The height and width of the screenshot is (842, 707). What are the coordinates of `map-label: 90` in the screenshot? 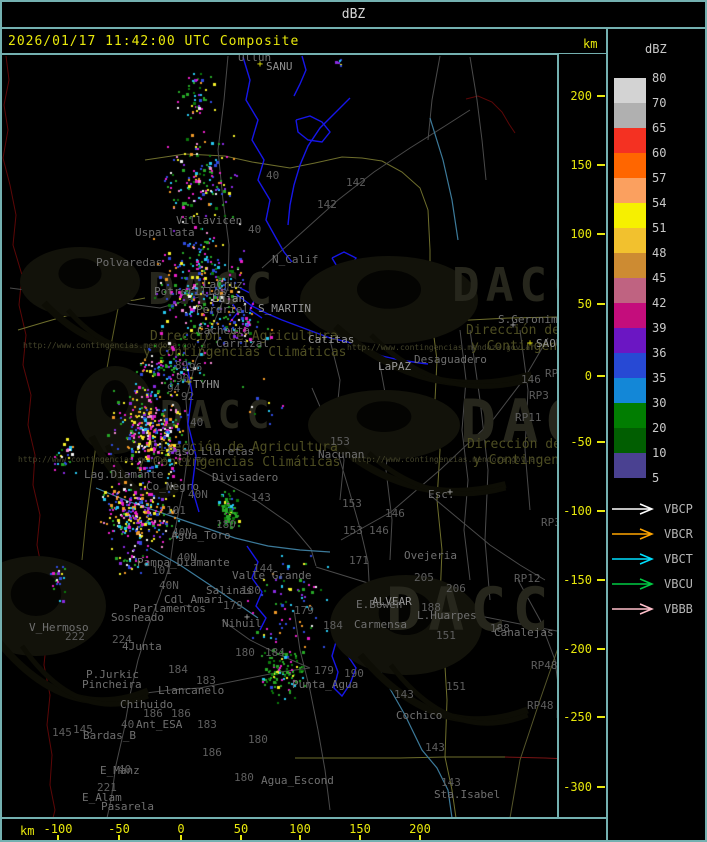 It's located at (183, 378).